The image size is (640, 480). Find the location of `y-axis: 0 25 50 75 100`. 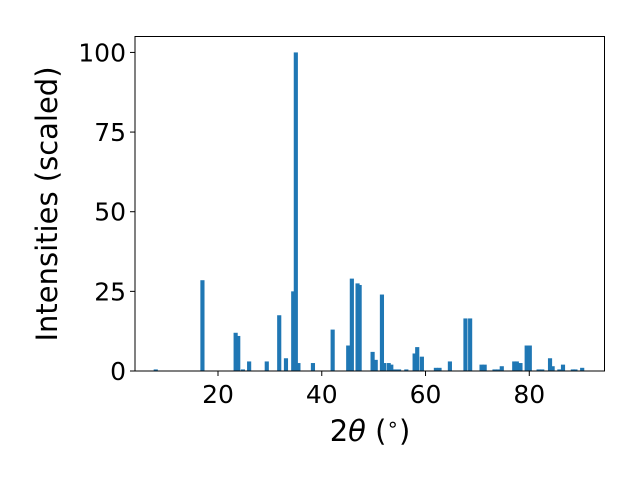

y-axis: 0 25 50 75 100 is located at coordinates (106, 212).